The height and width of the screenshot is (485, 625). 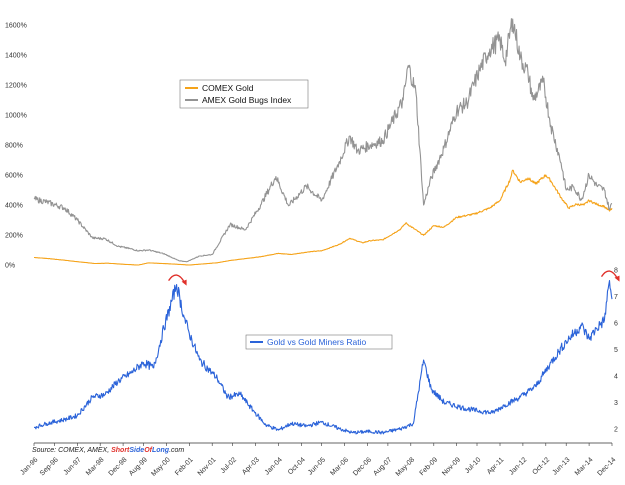 What do you see at coordinates (228, 88) in the screenshot?
I see `legend-label-comex-gold: COMEX Gold` at bounding box center [228, 88].